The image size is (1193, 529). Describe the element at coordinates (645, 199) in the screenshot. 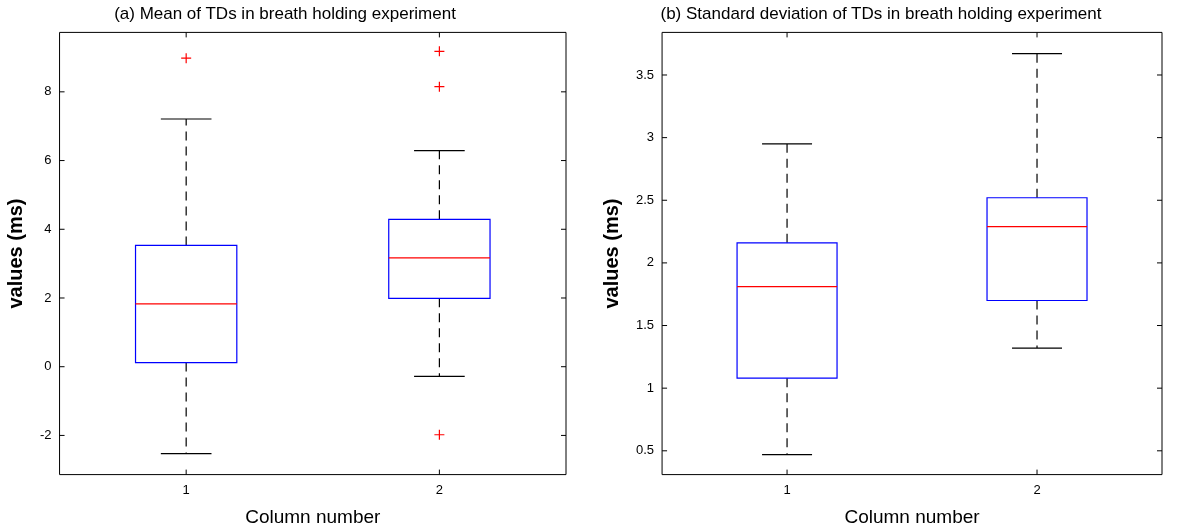

I see `y-tick-label: 2.5` at that location.